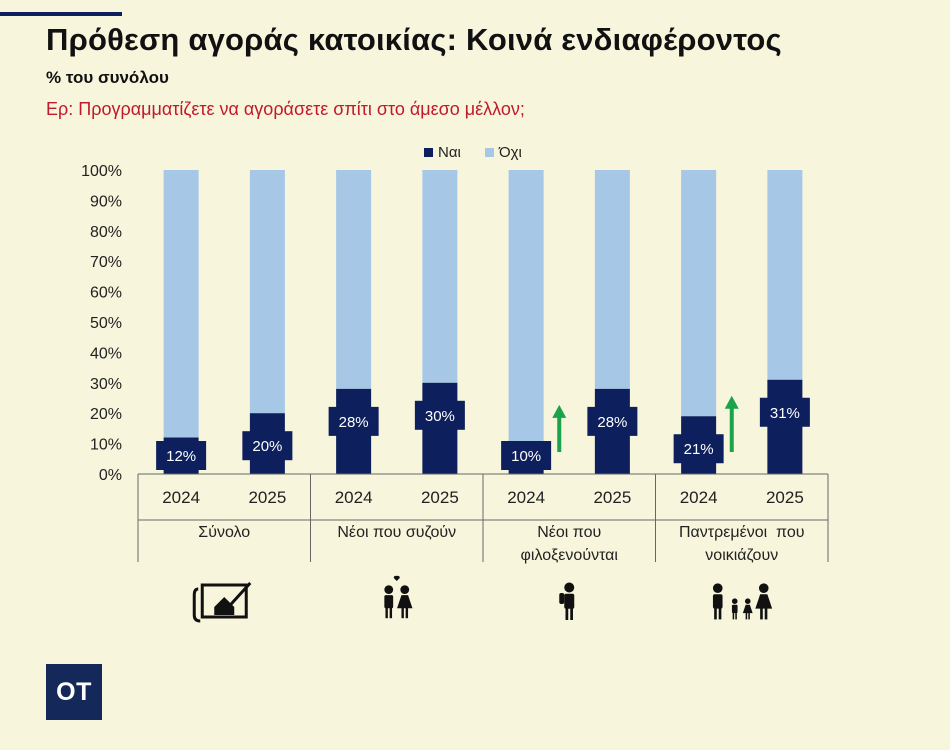  Describe the element at coordinates (570, 555) in the screenshot. I see `category-label: φιλοξενούνται` at that location.